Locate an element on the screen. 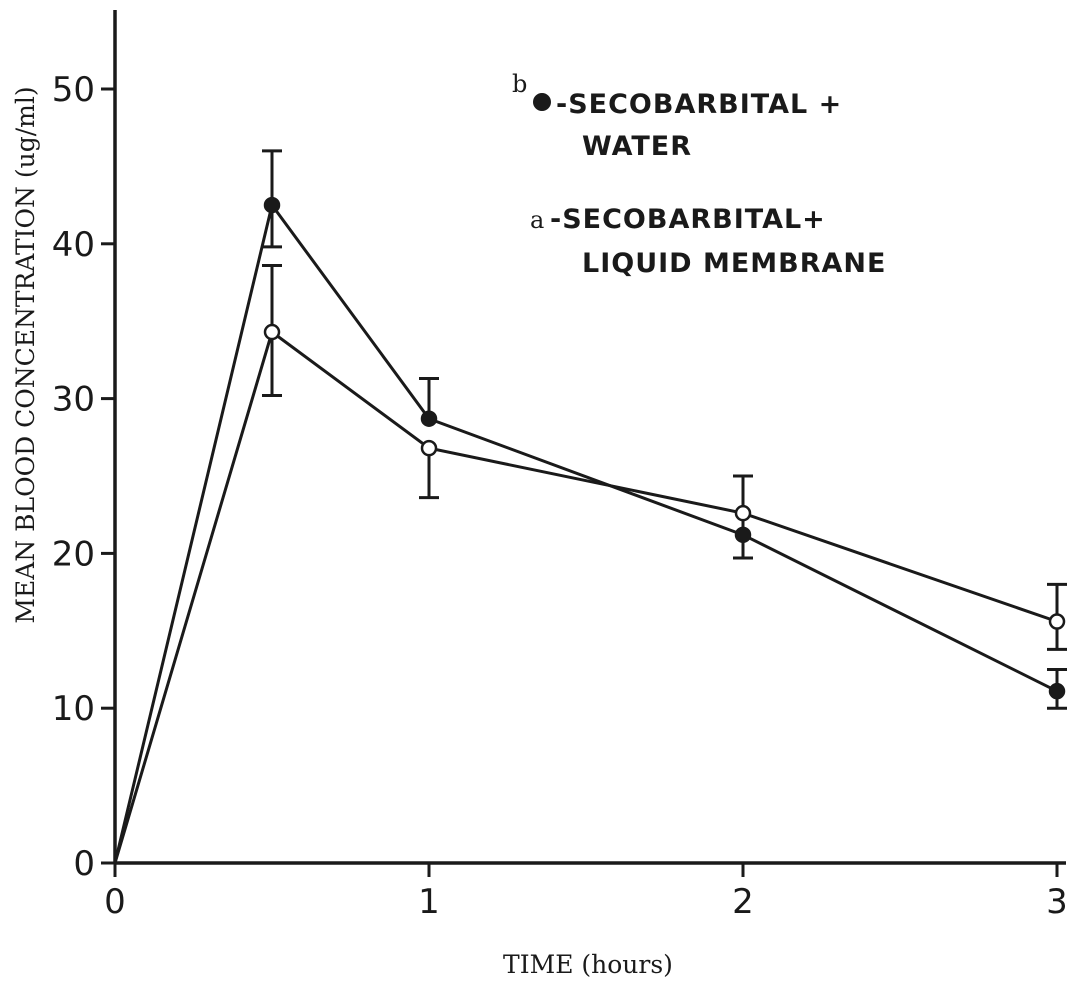 The height and width of the screenshot is (987, 1072). y-axis: 0 10 20 30 40 50 is located at coordinates (84, 447).